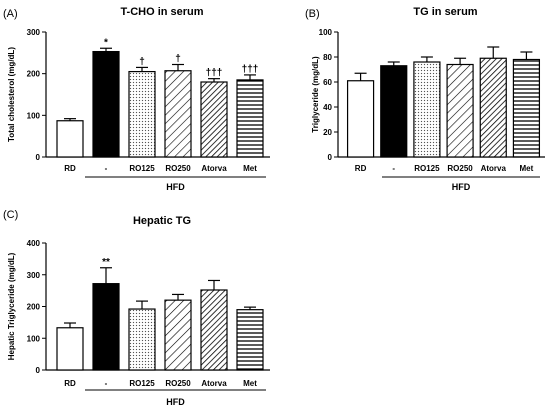 Image resolution: width=550 pixels, height=411 pixels. Describe the element at coordinates (11, 94) in the screenshot. I see `y-axis-label: Total cholesterol (mg/dL)` at that location.